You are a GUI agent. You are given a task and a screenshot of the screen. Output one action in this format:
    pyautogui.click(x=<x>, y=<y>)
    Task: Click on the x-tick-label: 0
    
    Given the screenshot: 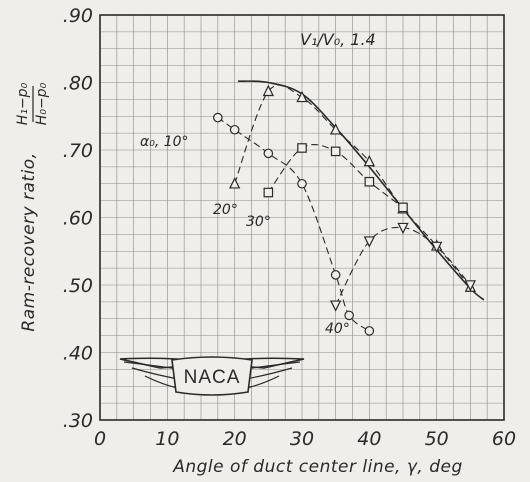 What is the action you would take?
    pyautogui.click(x=100, y=439)
    